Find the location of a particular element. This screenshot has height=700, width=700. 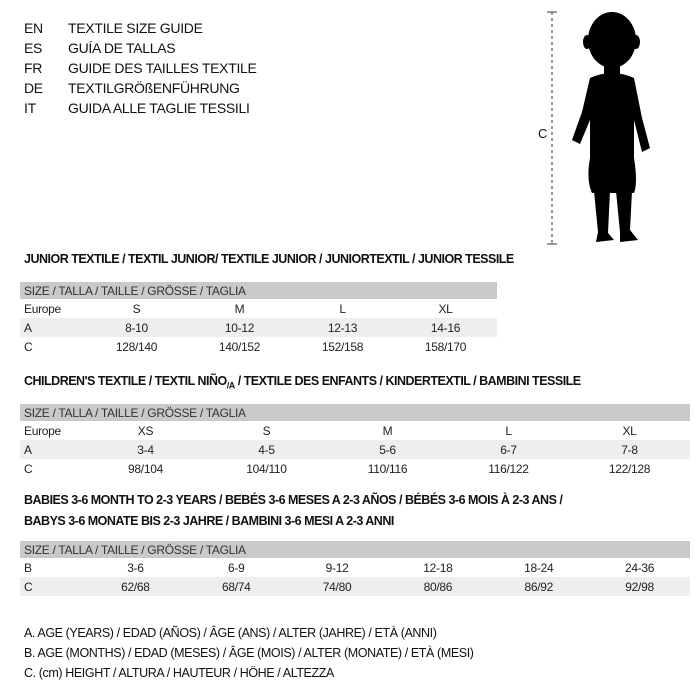

table-cell: 86/92 is located at coordinates (539, 586).